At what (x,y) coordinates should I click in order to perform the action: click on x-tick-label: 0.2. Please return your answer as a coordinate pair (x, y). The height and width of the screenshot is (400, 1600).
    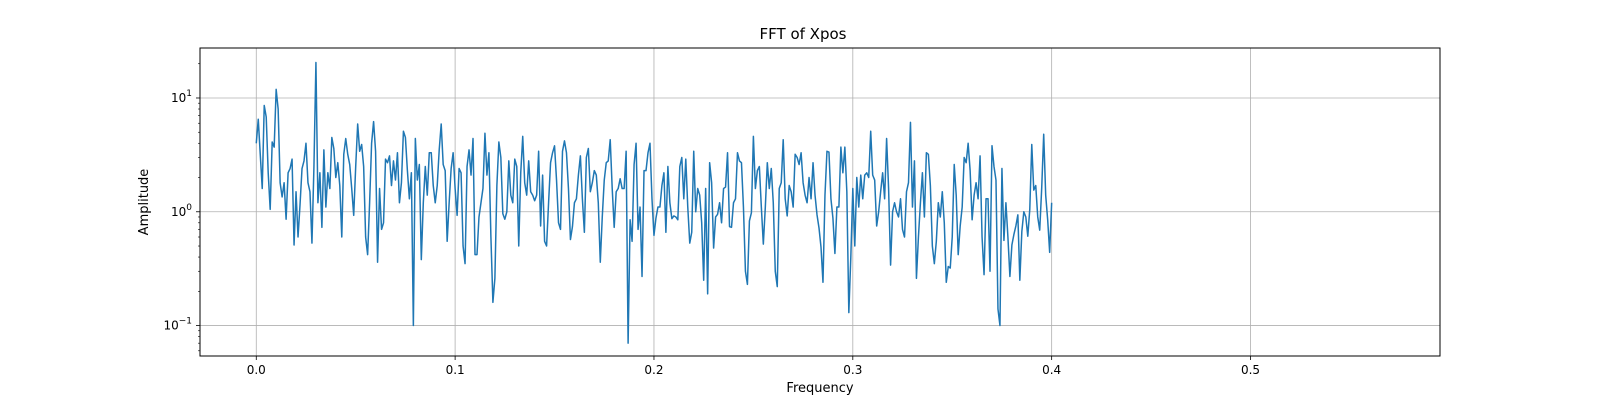
    Looking at the image, I should click on (653, 370).